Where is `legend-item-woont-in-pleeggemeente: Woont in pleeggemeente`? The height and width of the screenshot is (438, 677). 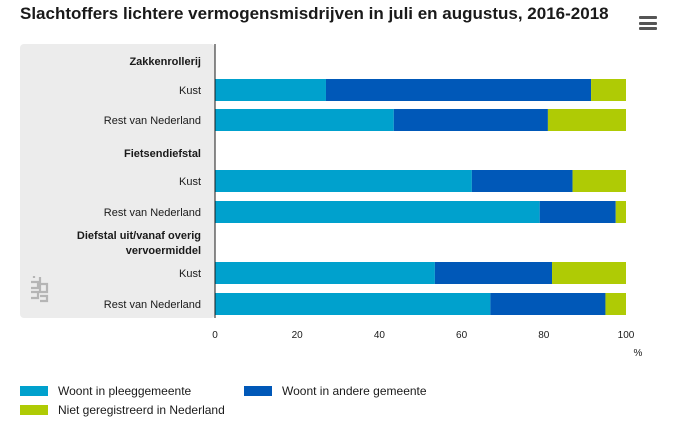
legend-item-woont-in-pleeggemeente: Woont in pleeggemeente is located at coordinates (105, 391).